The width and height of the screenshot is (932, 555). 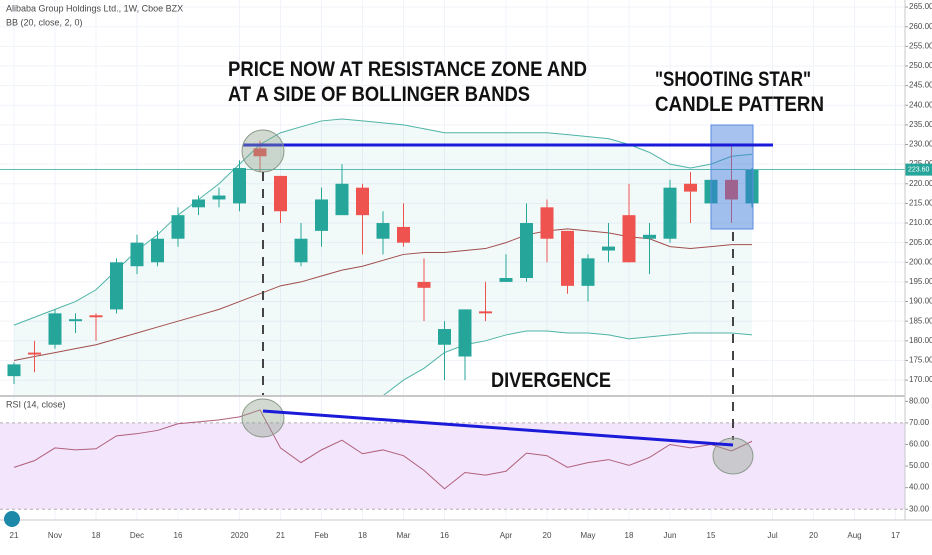 What do you see at coordinates (732, 177) in the screenshot?
I see `highlight-box` at bounding box center [732, 177].